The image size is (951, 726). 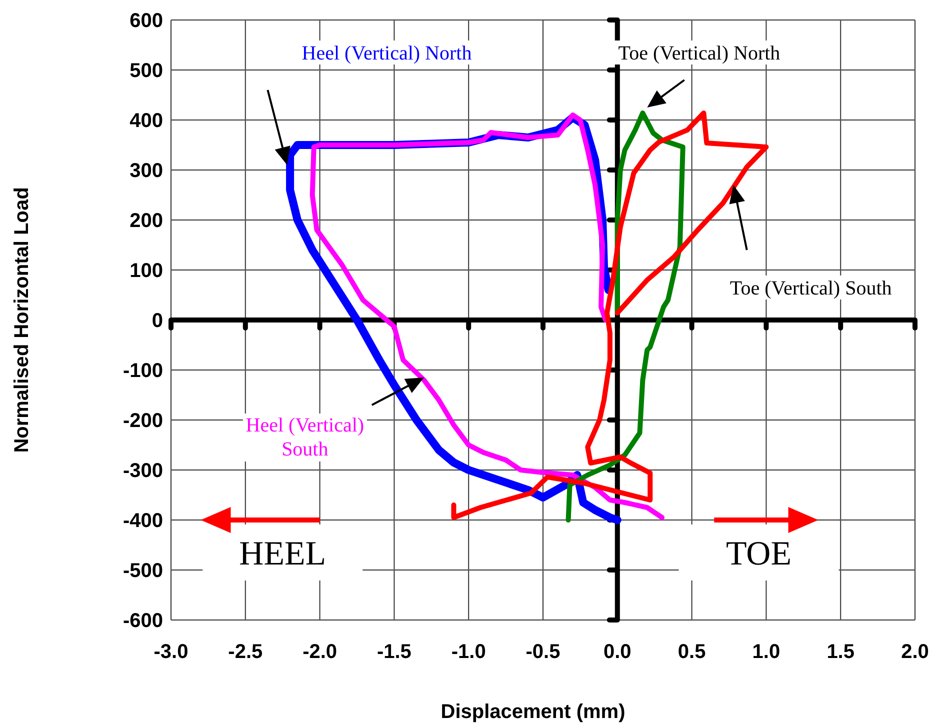 What do you see at coordinates (22, 320) in the screenshot?
I see `y-axis-title: Normalised Horizontal Load` at bounding box center [22, 320].